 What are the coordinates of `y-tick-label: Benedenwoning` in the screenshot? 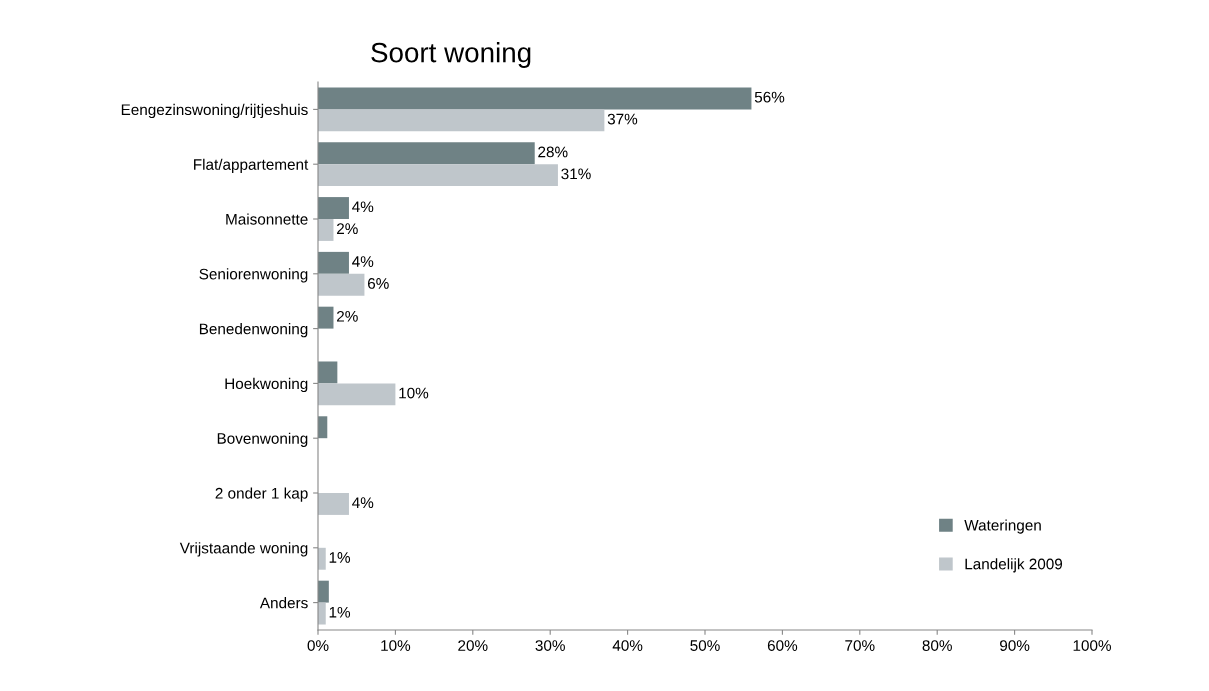 It's located at (253, 330).